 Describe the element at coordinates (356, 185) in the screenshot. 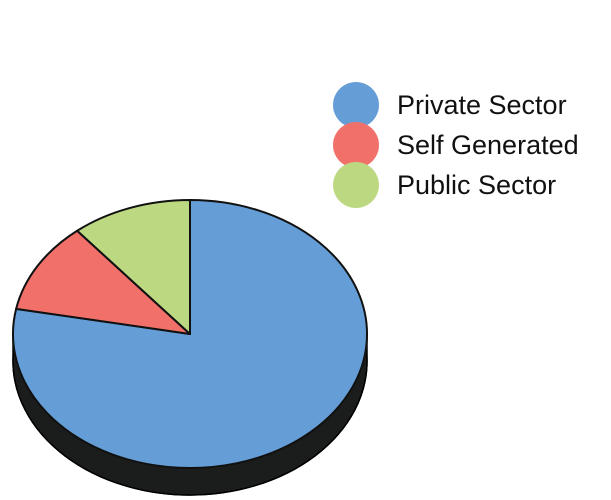

I see `legend-swatch-public-sector` at that location.